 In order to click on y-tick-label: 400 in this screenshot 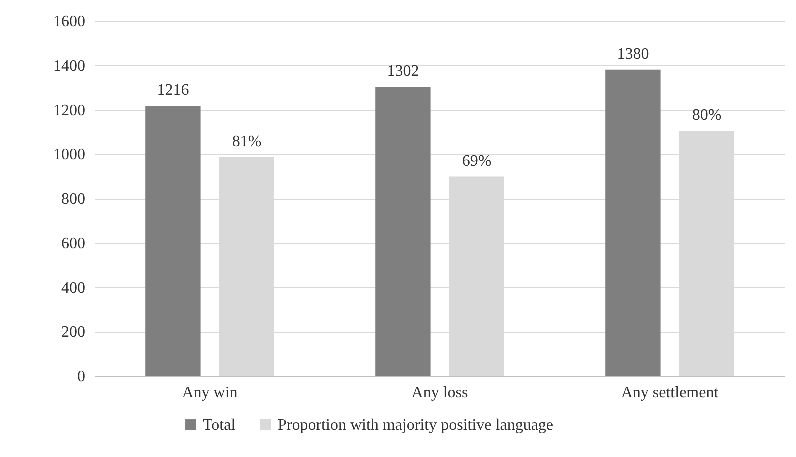, I will do `click(74, 288)`.